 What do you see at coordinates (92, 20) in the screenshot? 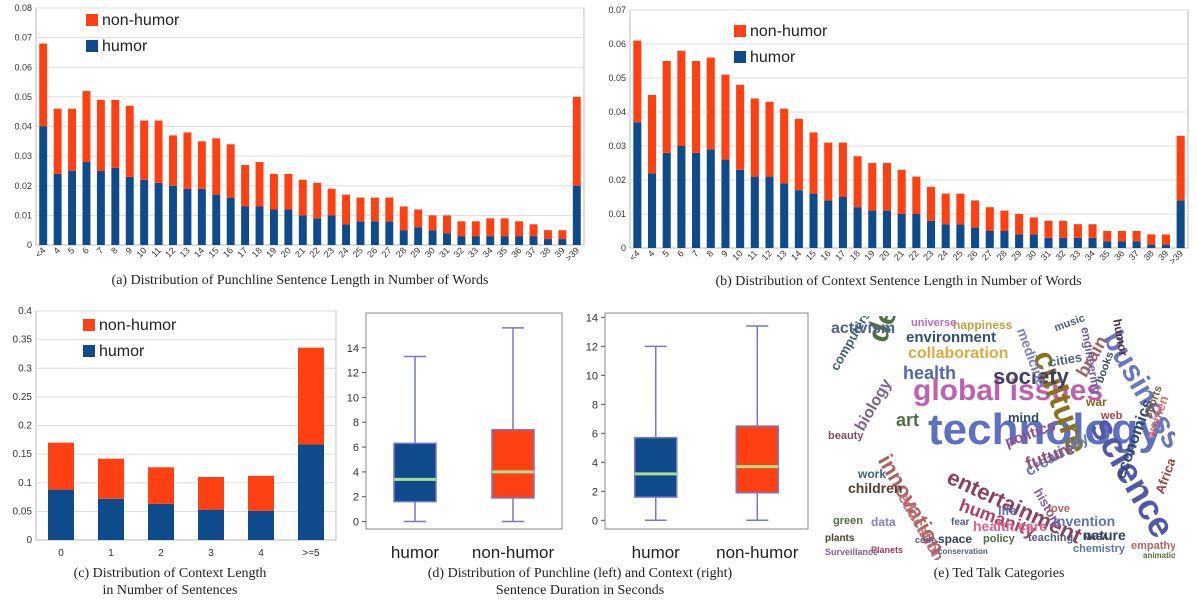
I see `legend-swatch-non-humor` at bounding box center [92, 20].